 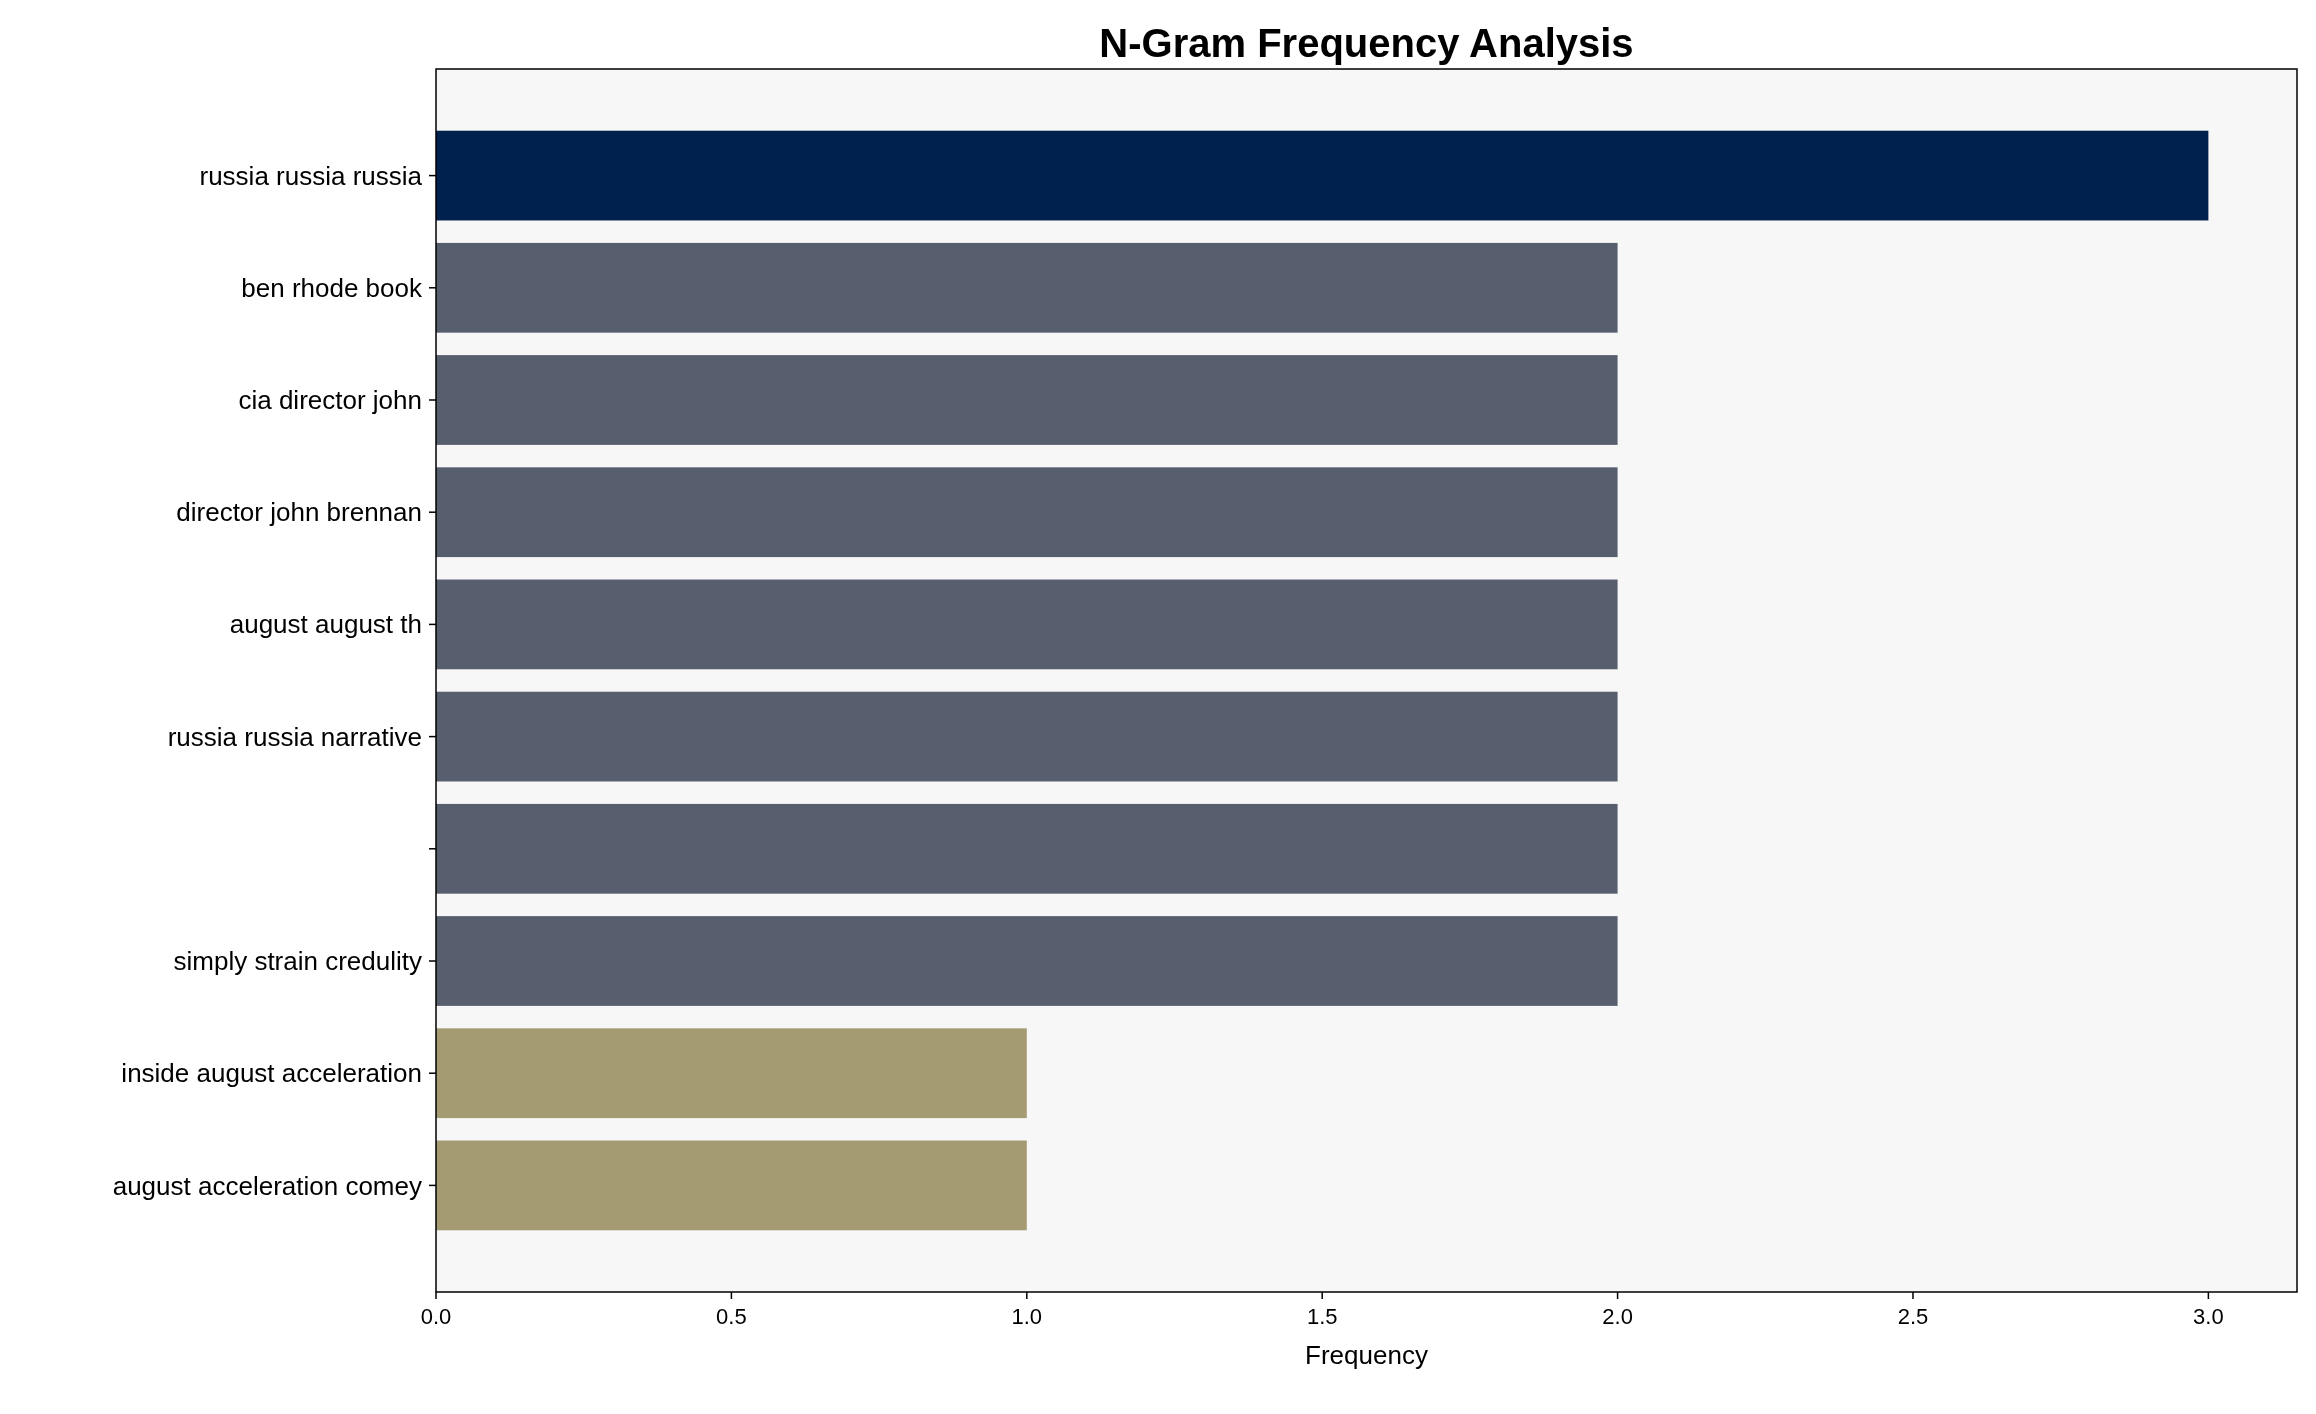 What do you see at coordinates (294, 736) in the screenshot?
I see `y-tick-label: russia russia narrative` at bounding box center [294, 736].